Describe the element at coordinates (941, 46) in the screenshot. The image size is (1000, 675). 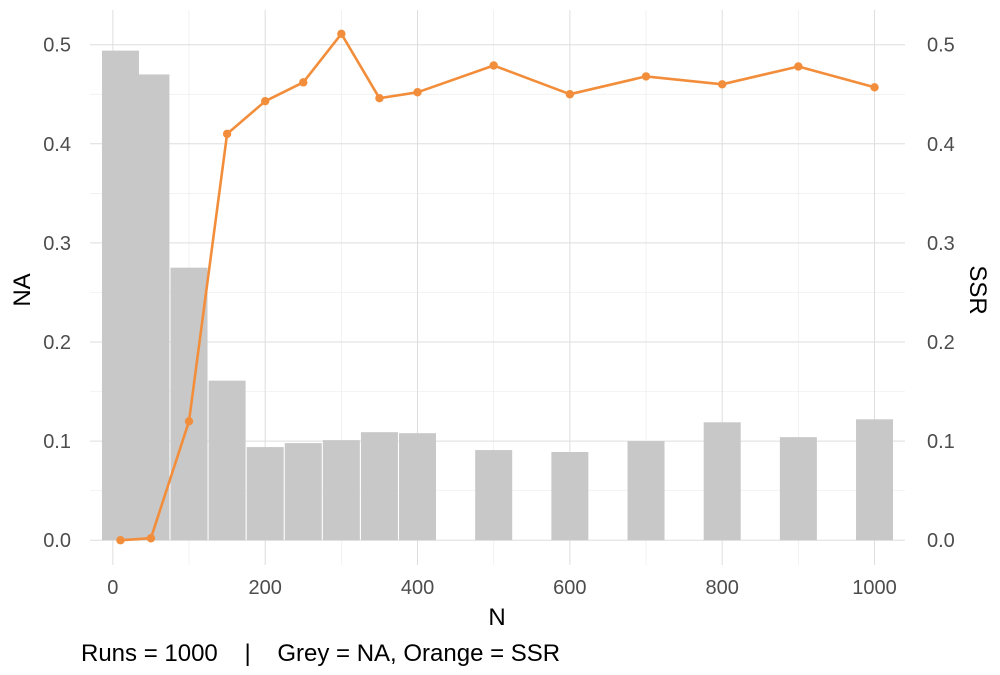
I see `right-y-tick-label: 0.5` at that location.